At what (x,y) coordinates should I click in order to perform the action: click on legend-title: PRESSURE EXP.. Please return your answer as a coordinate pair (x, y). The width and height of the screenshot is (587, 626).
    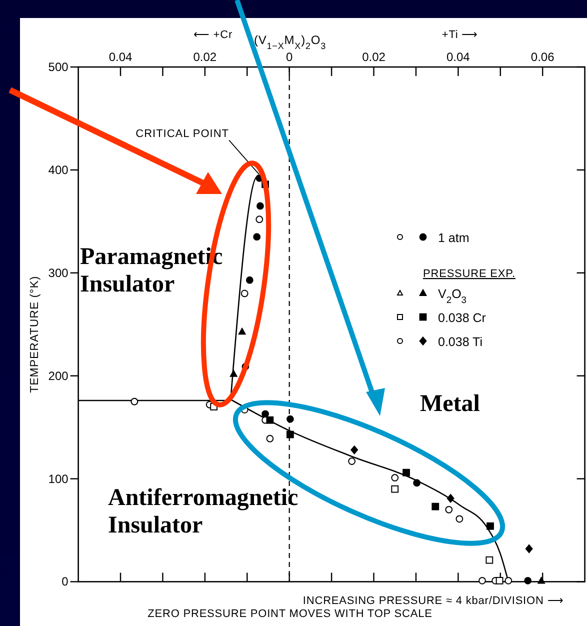
    Looking at the image, I should click on (469, 274).